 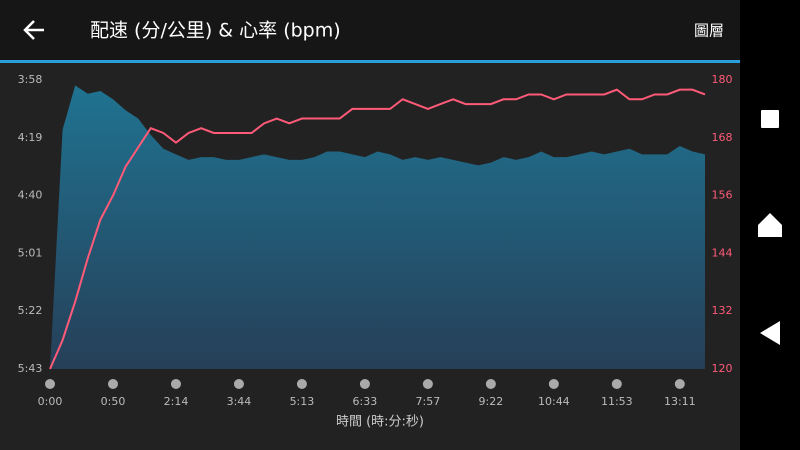 What do you see at coordinates (722, 368) in the screenshot?
I see `y2-tick-label: 120` at bounding box center [722, 368].